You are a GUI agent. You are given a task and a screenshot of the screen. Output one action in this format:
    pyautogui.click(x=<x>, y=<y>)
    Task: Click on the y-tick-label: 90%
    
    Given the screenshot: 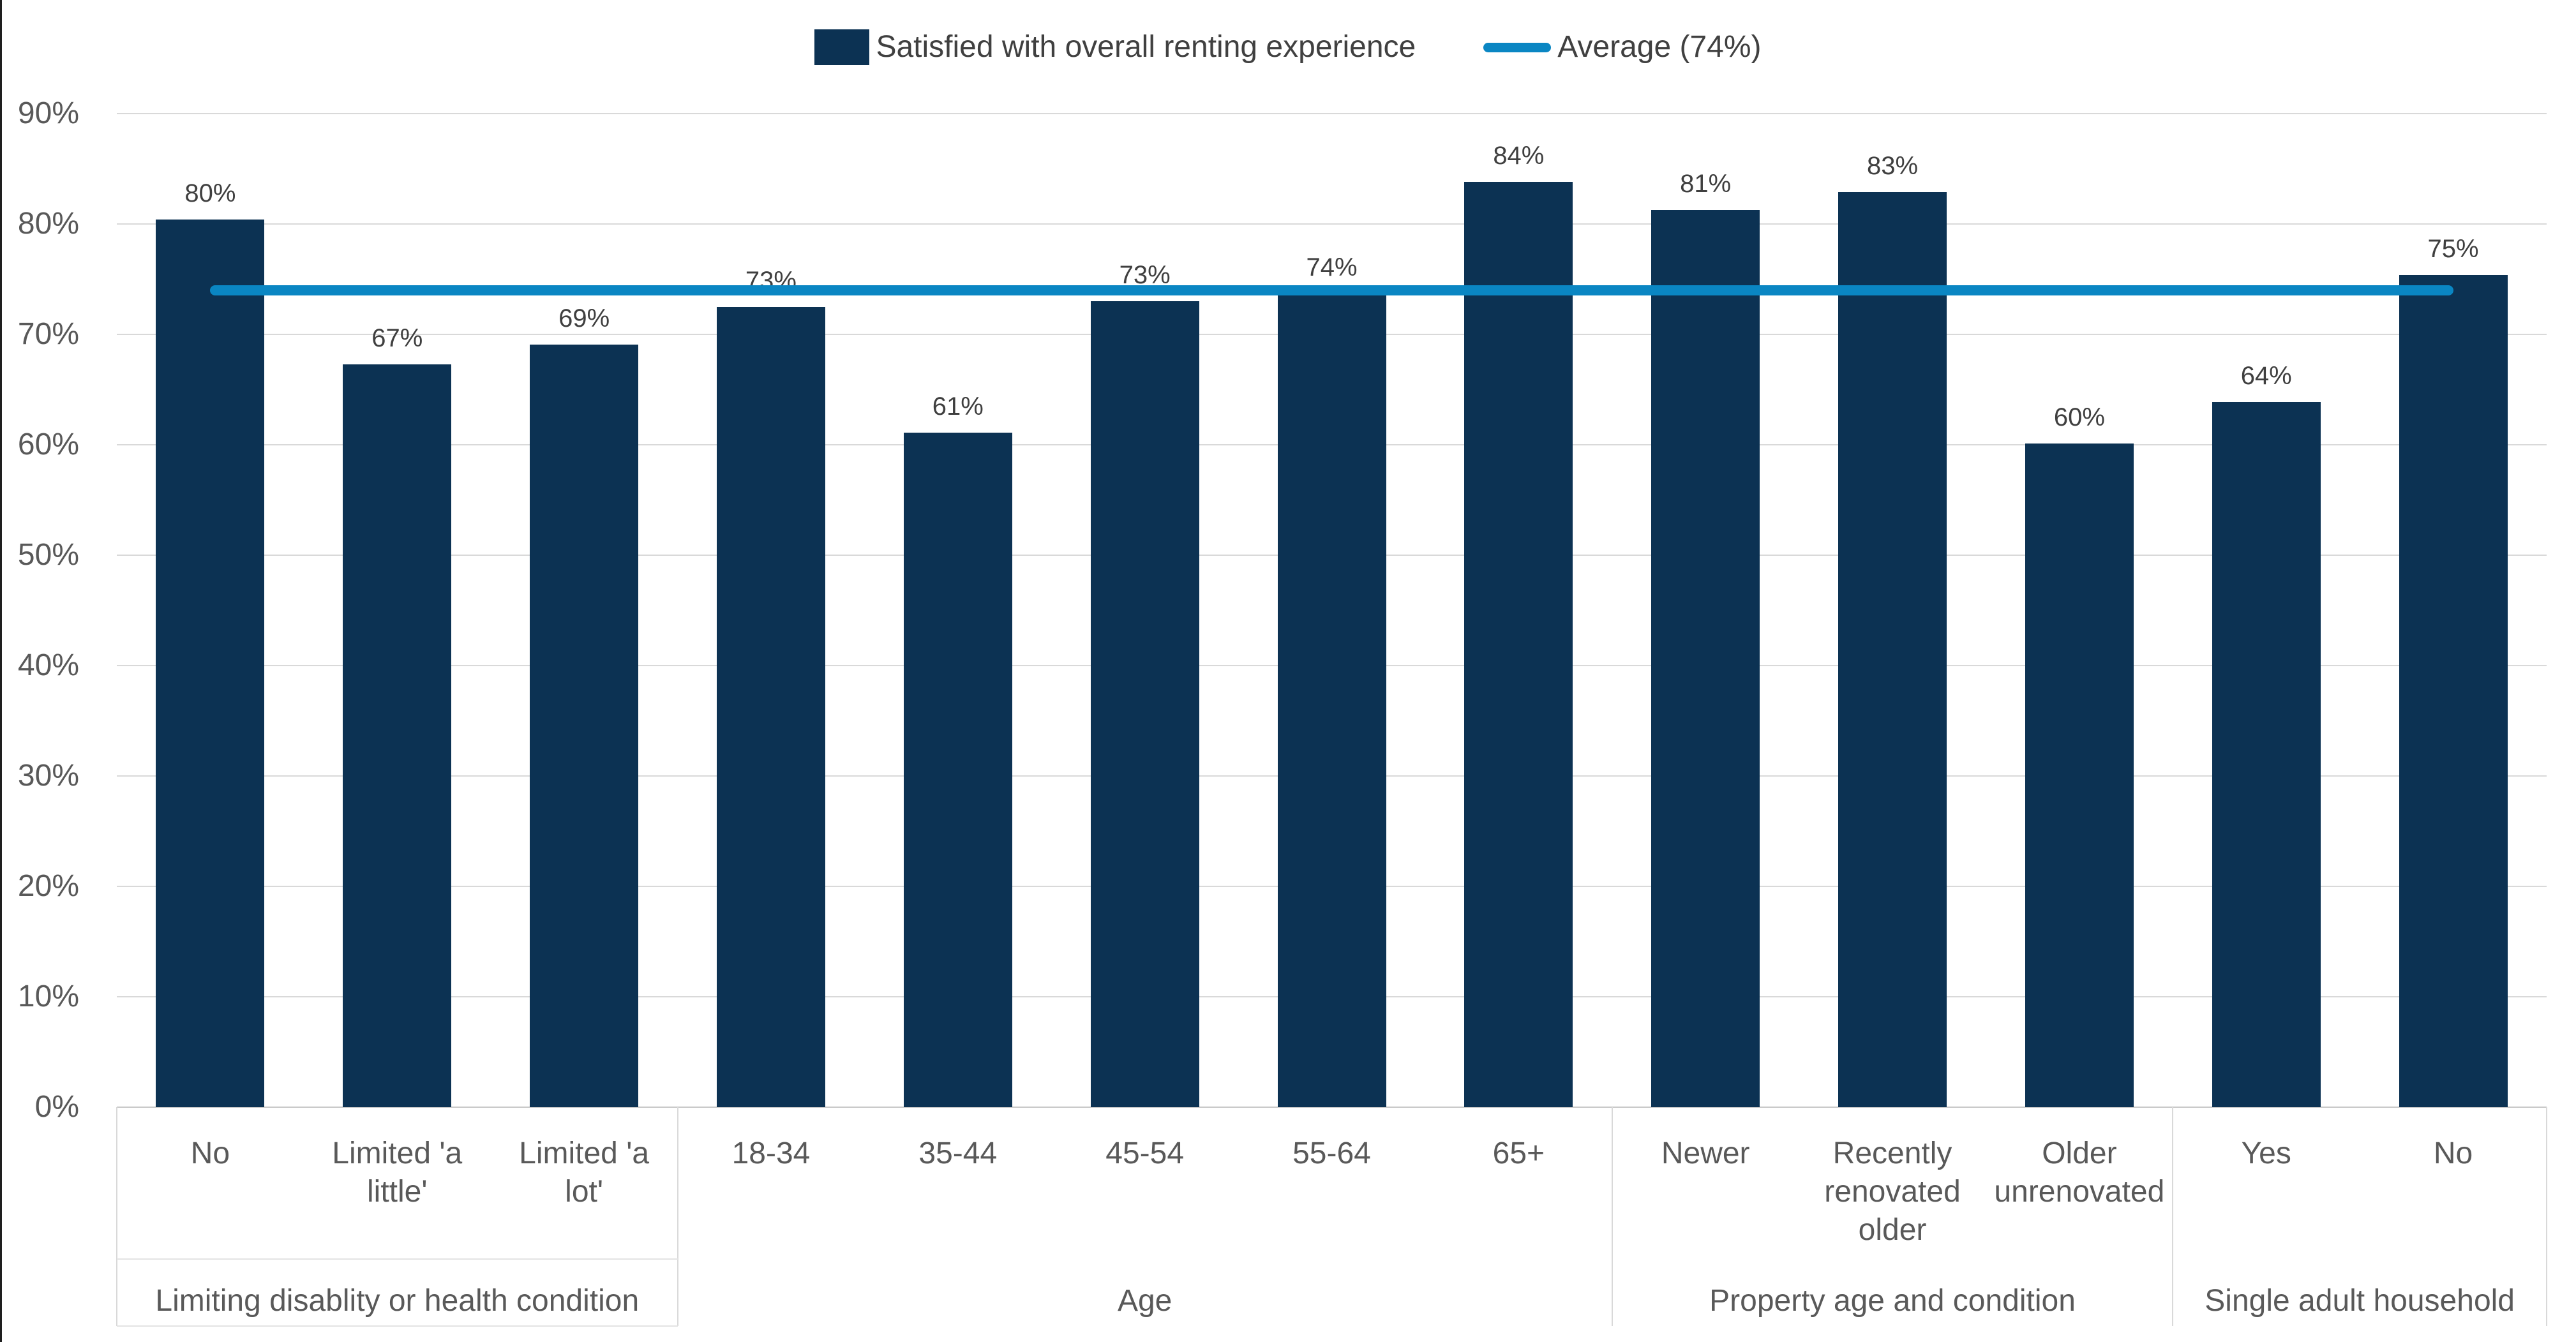 What is the action you would take?
    pyautogui.click(x=48, y=113)
    